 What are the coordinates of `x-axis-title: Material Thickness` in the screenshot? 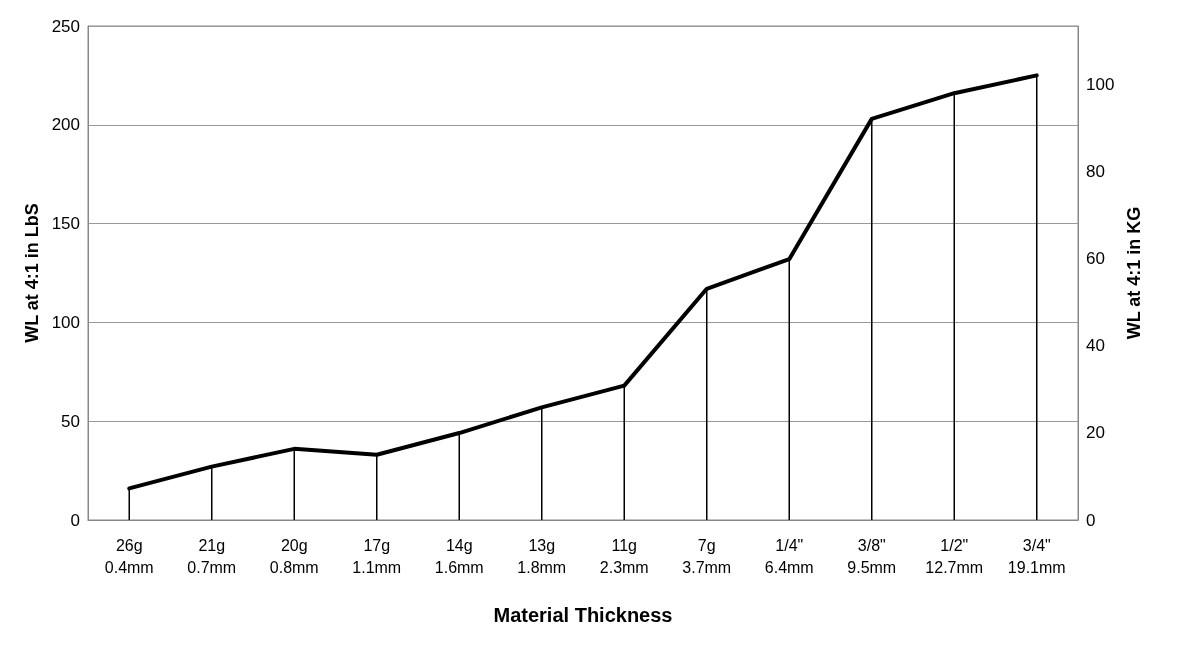 It's located at (583, 615).